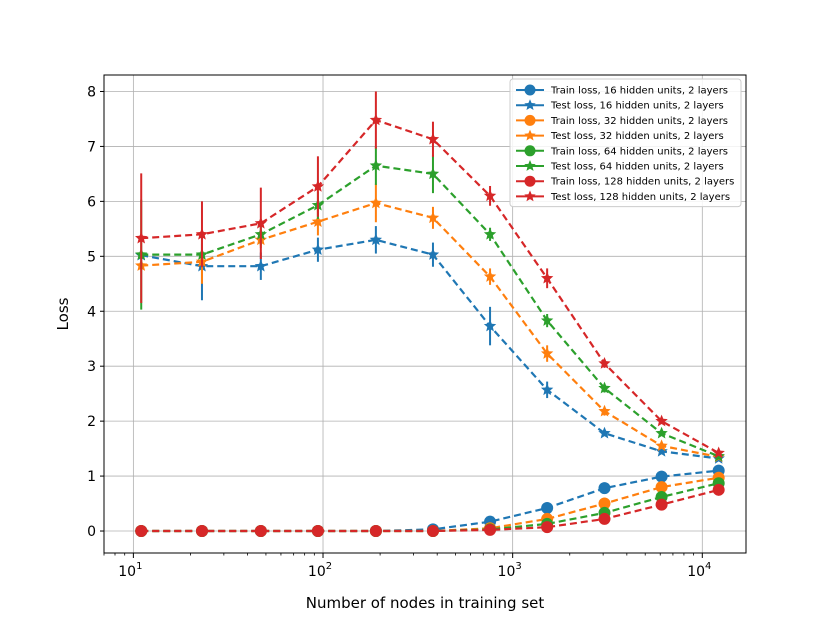 This screenshot has height=623, width=830. What do you see at coordinates (699, 570) in the screenshot?
I see `x-tick-label: 10⁴` at bounding box center [699, 570].